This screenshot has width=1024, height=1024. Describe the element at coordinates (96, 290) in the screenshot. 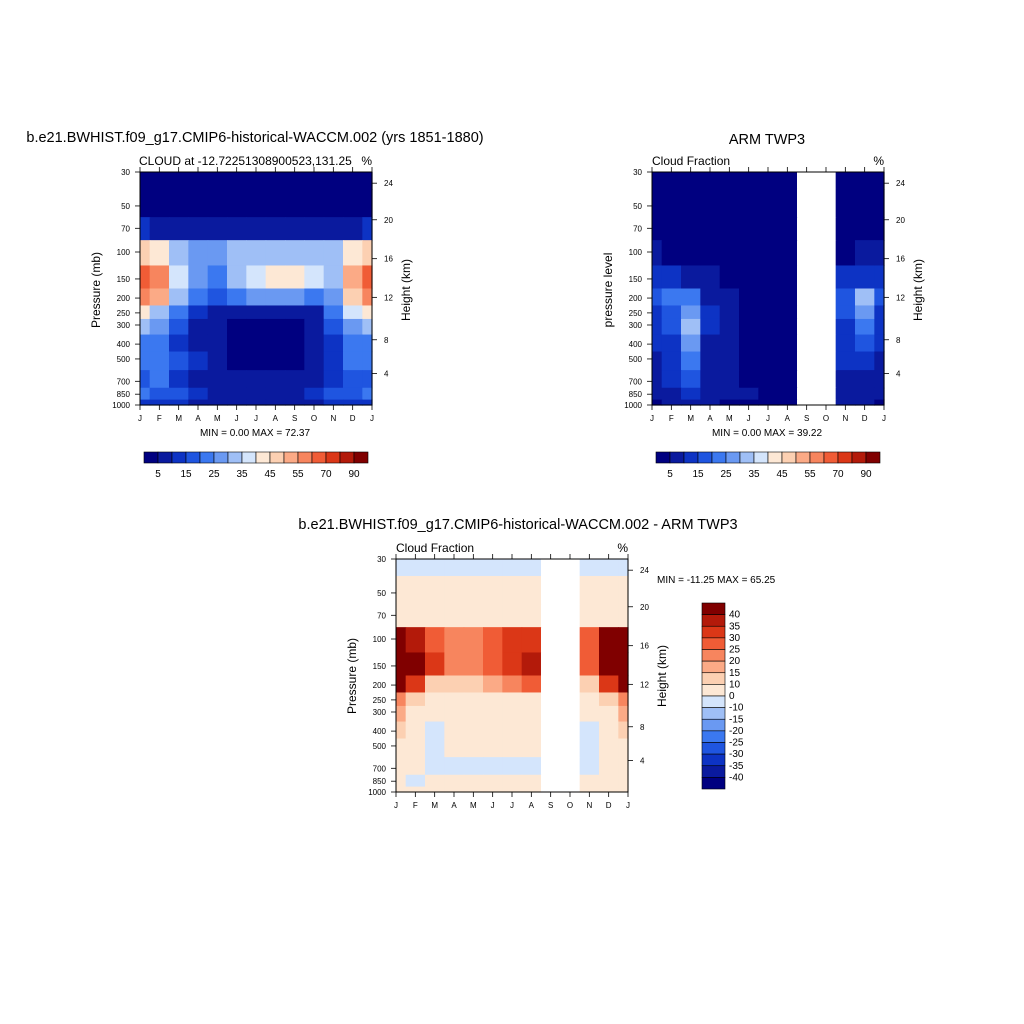

I see `panel-model-ylabel: Pressure (mb)` at that location.